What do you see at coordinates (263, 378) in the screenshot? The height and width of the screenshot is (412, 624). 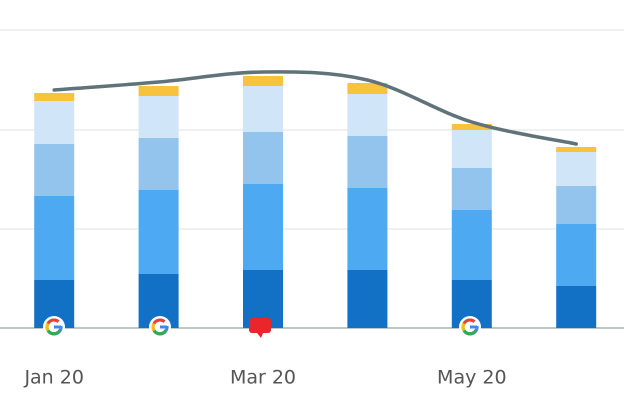 I see `x-tick-label: Mar 20` at bounding box center [263, 378].